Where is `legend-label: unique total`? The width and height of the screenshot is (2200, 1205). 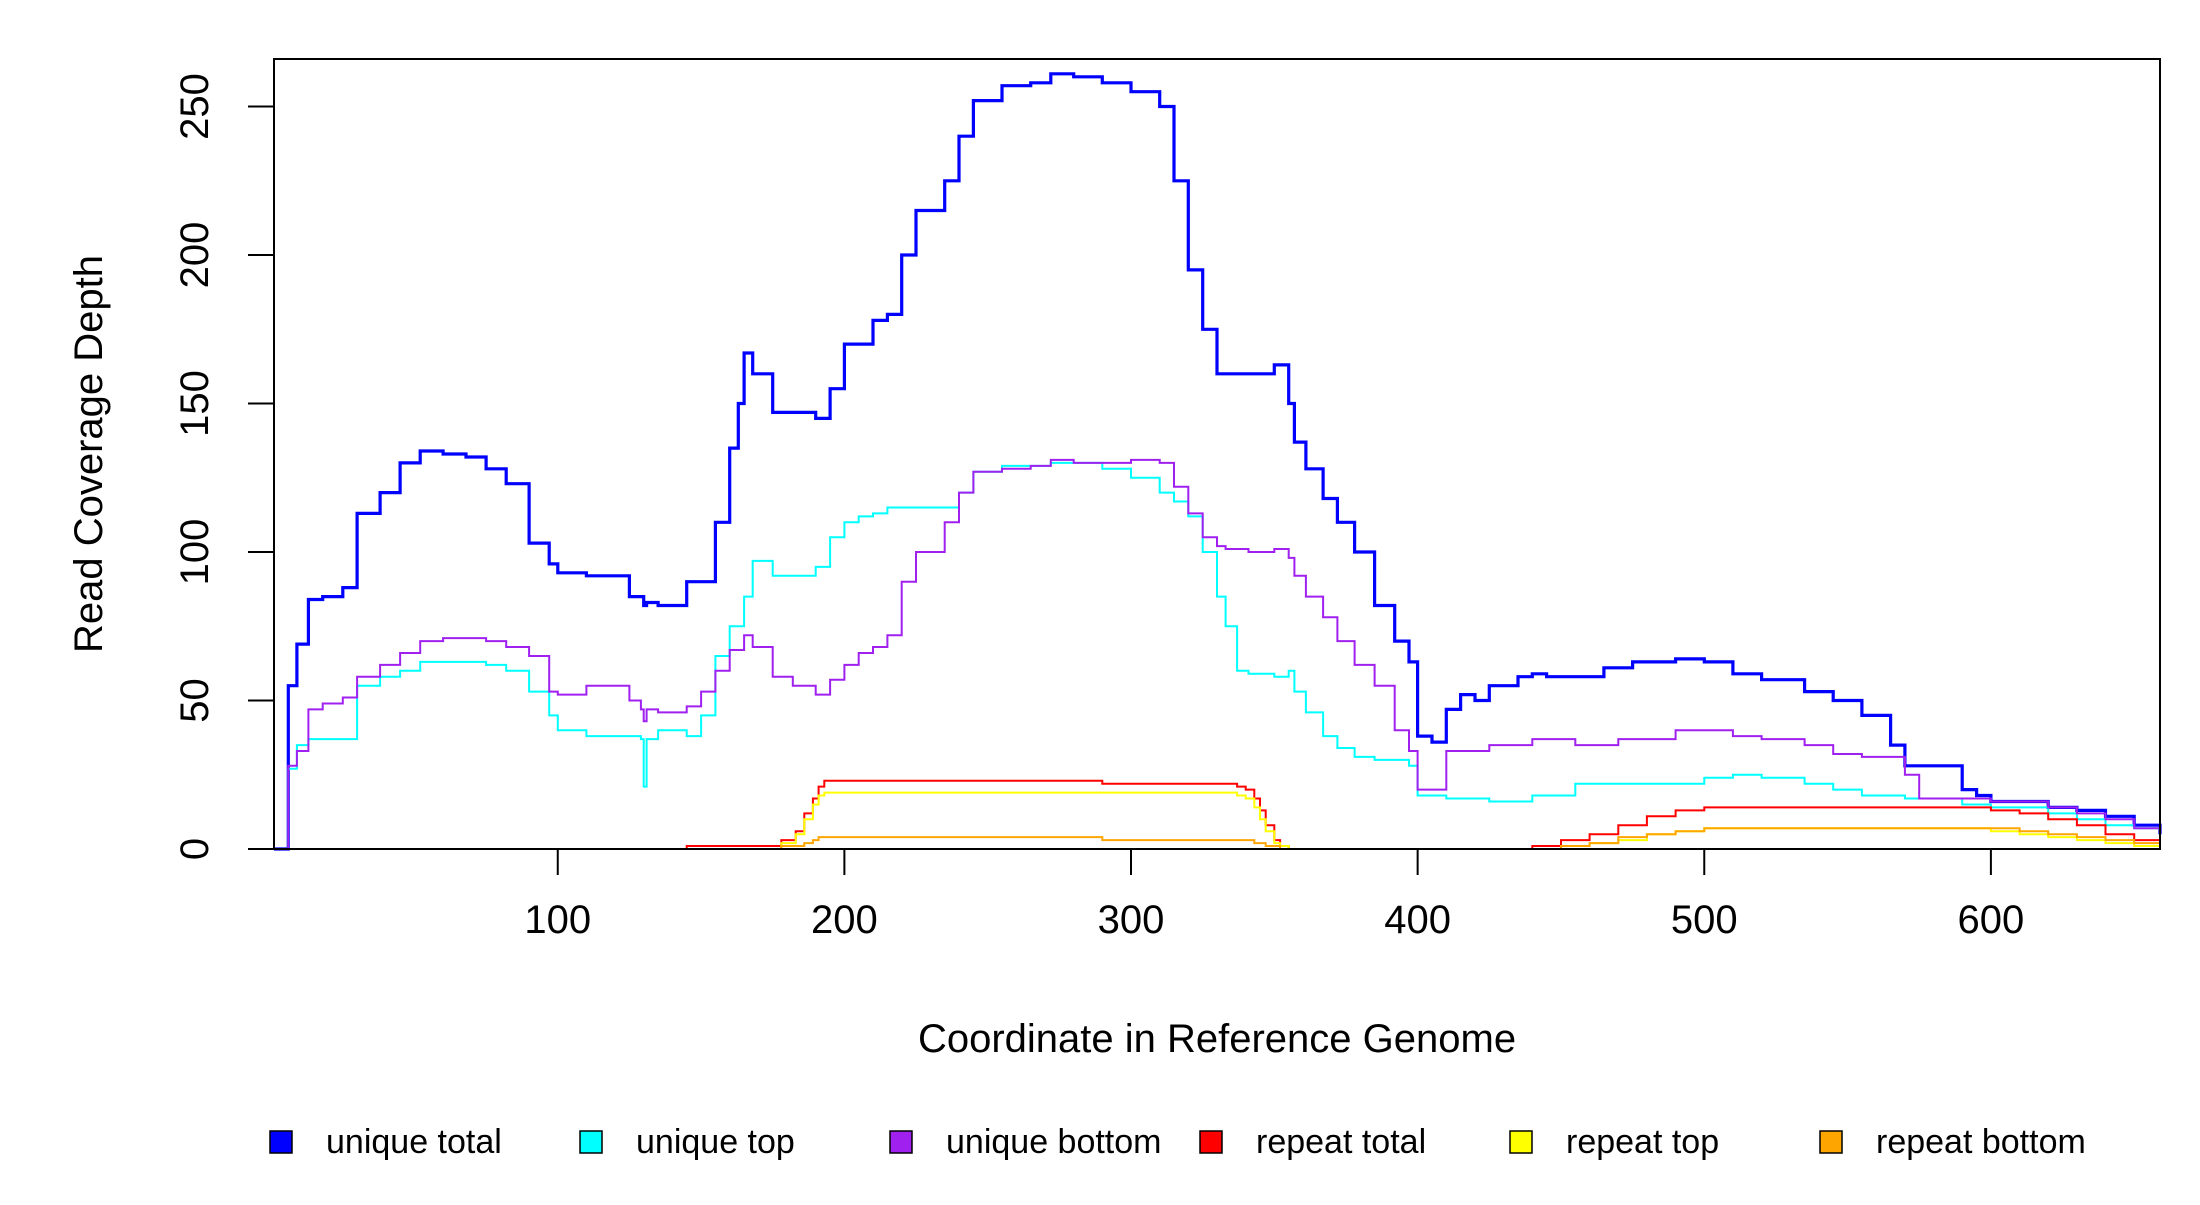
legend-label: unique total is located at coordinates (414, 1142).